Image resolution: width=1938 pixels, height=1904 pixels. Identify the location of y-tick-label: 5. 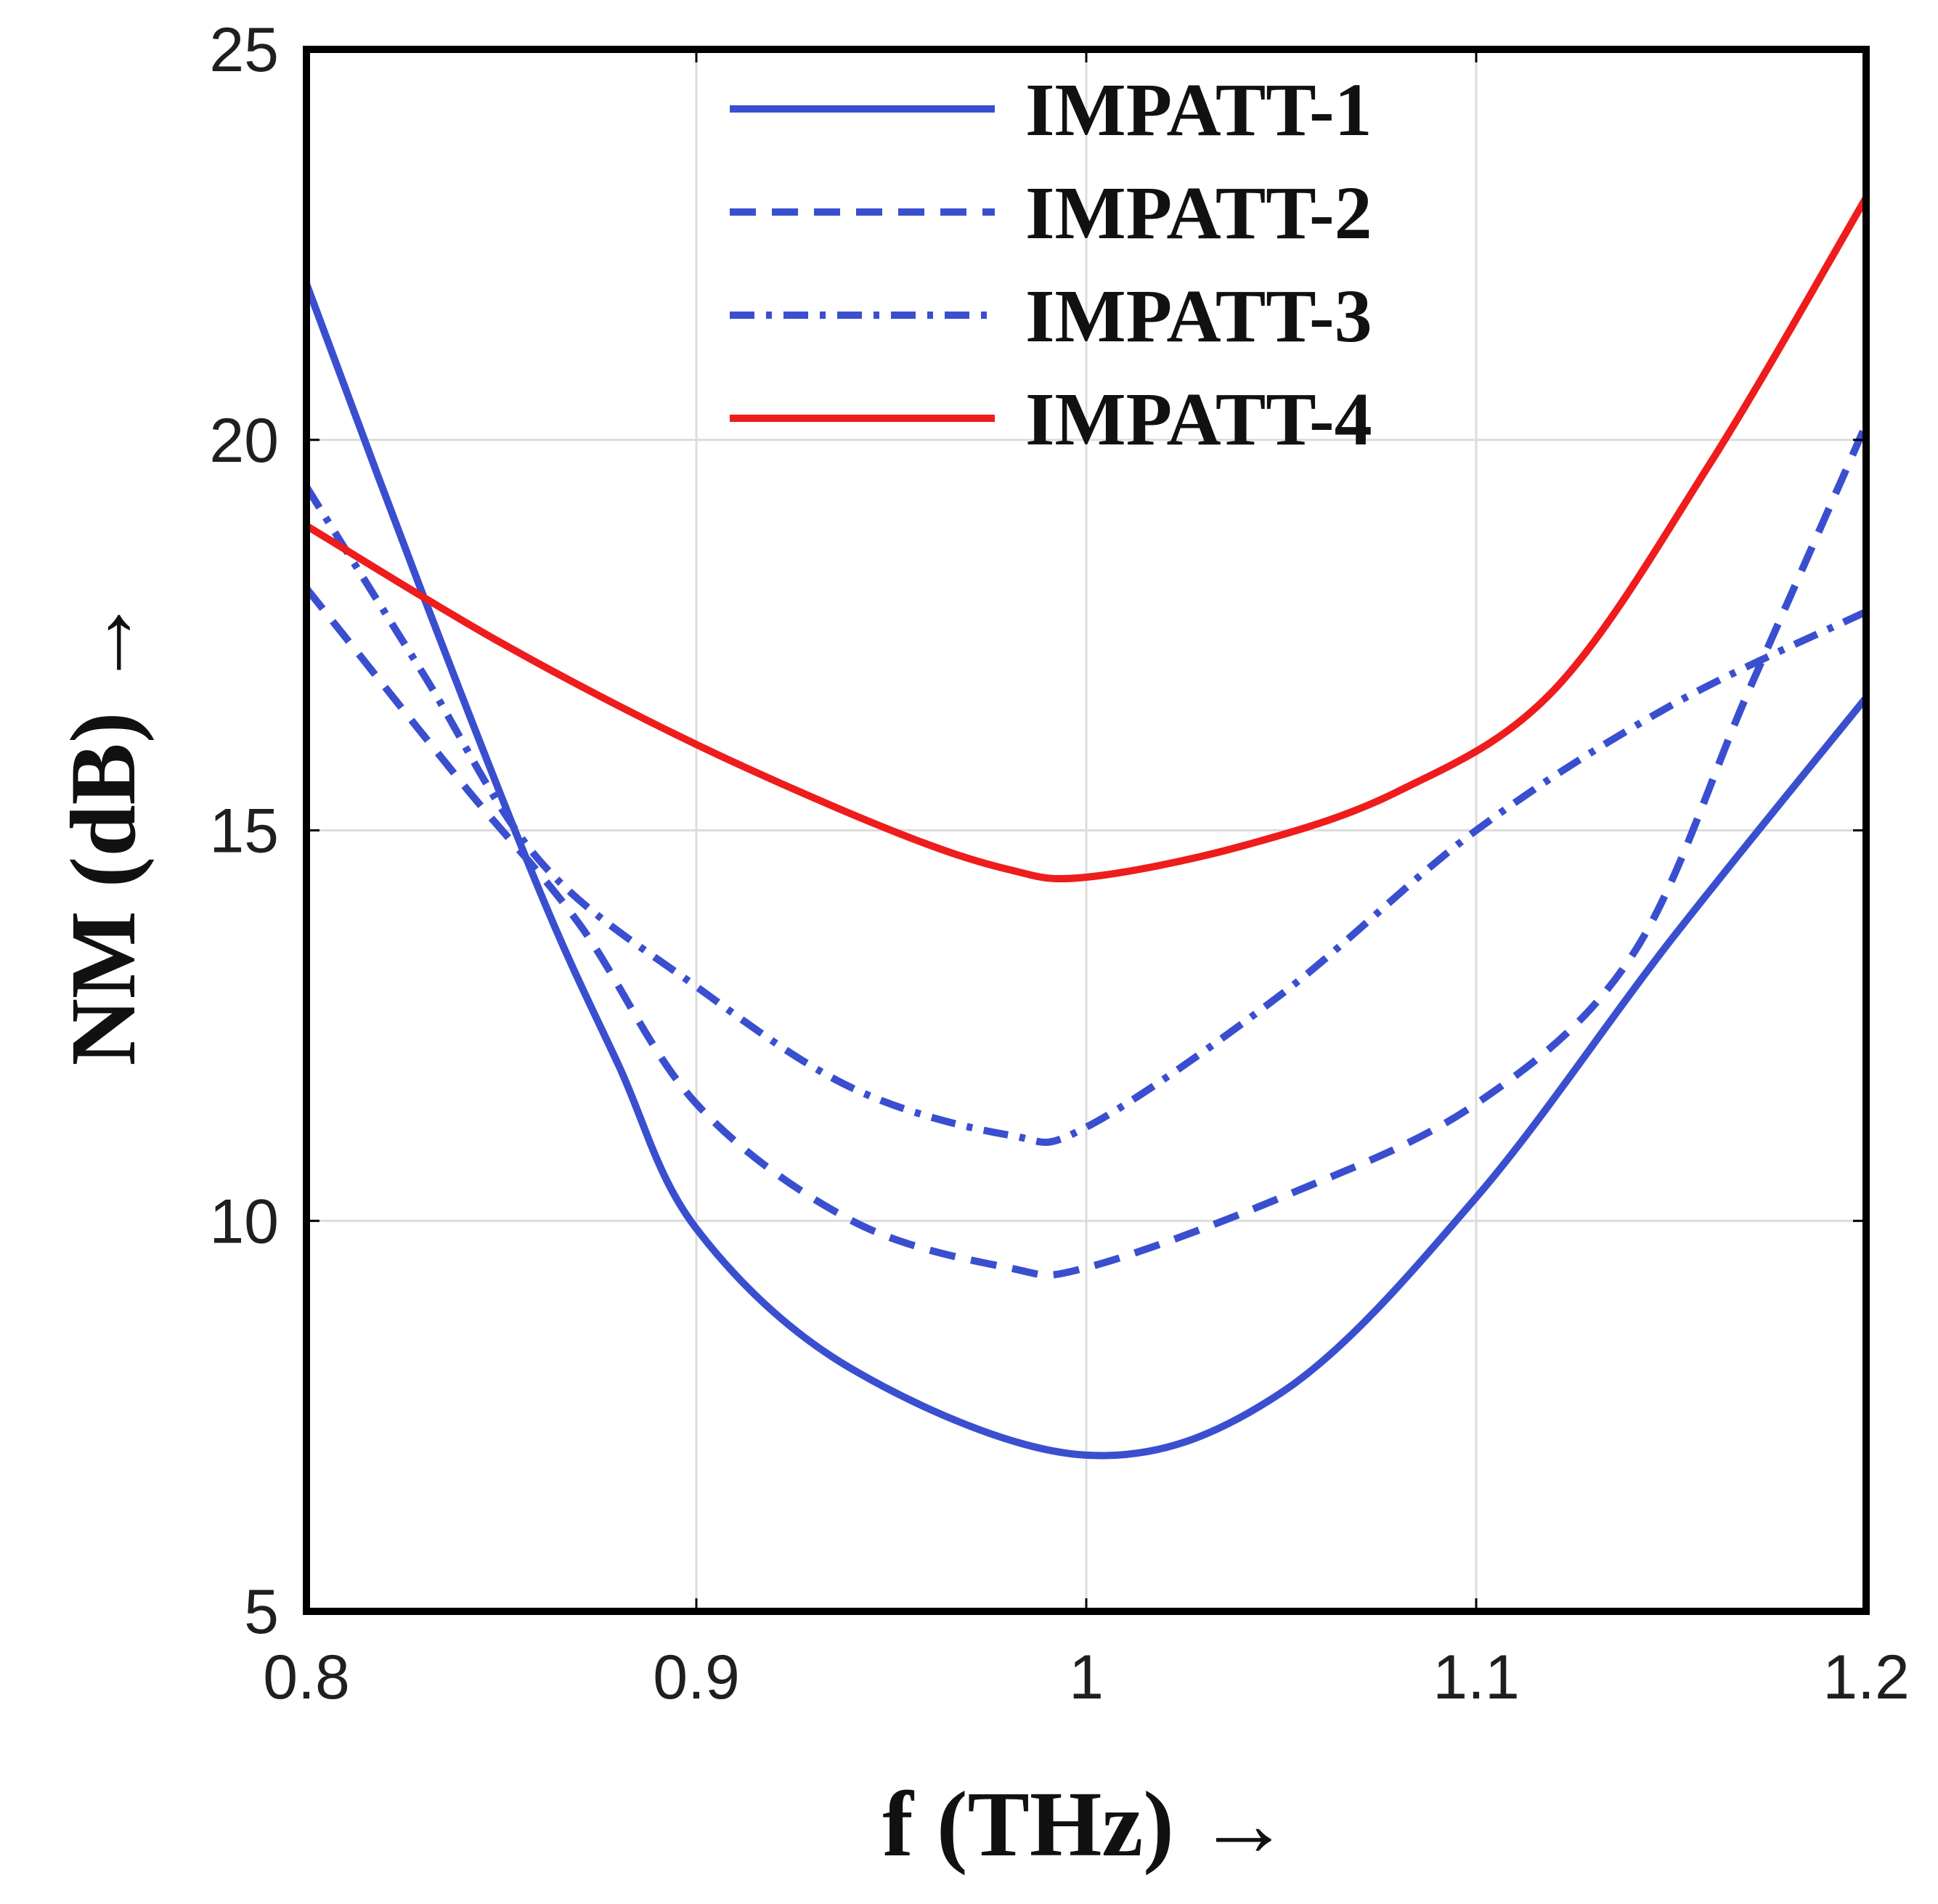
(261, 1612).